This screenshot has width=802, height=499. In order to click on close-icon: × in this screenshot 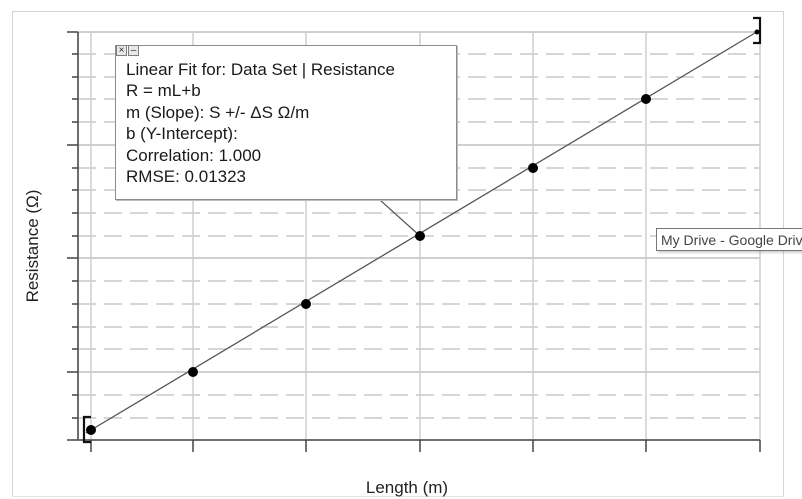, I will do `click(121, 50)`.